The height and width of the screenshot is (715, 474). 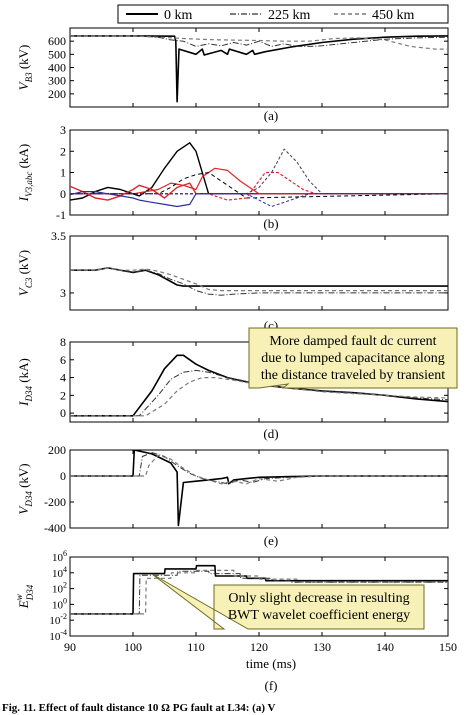 I want to click on callout-text: More damped fault dc current, so click(x=352, y=341).